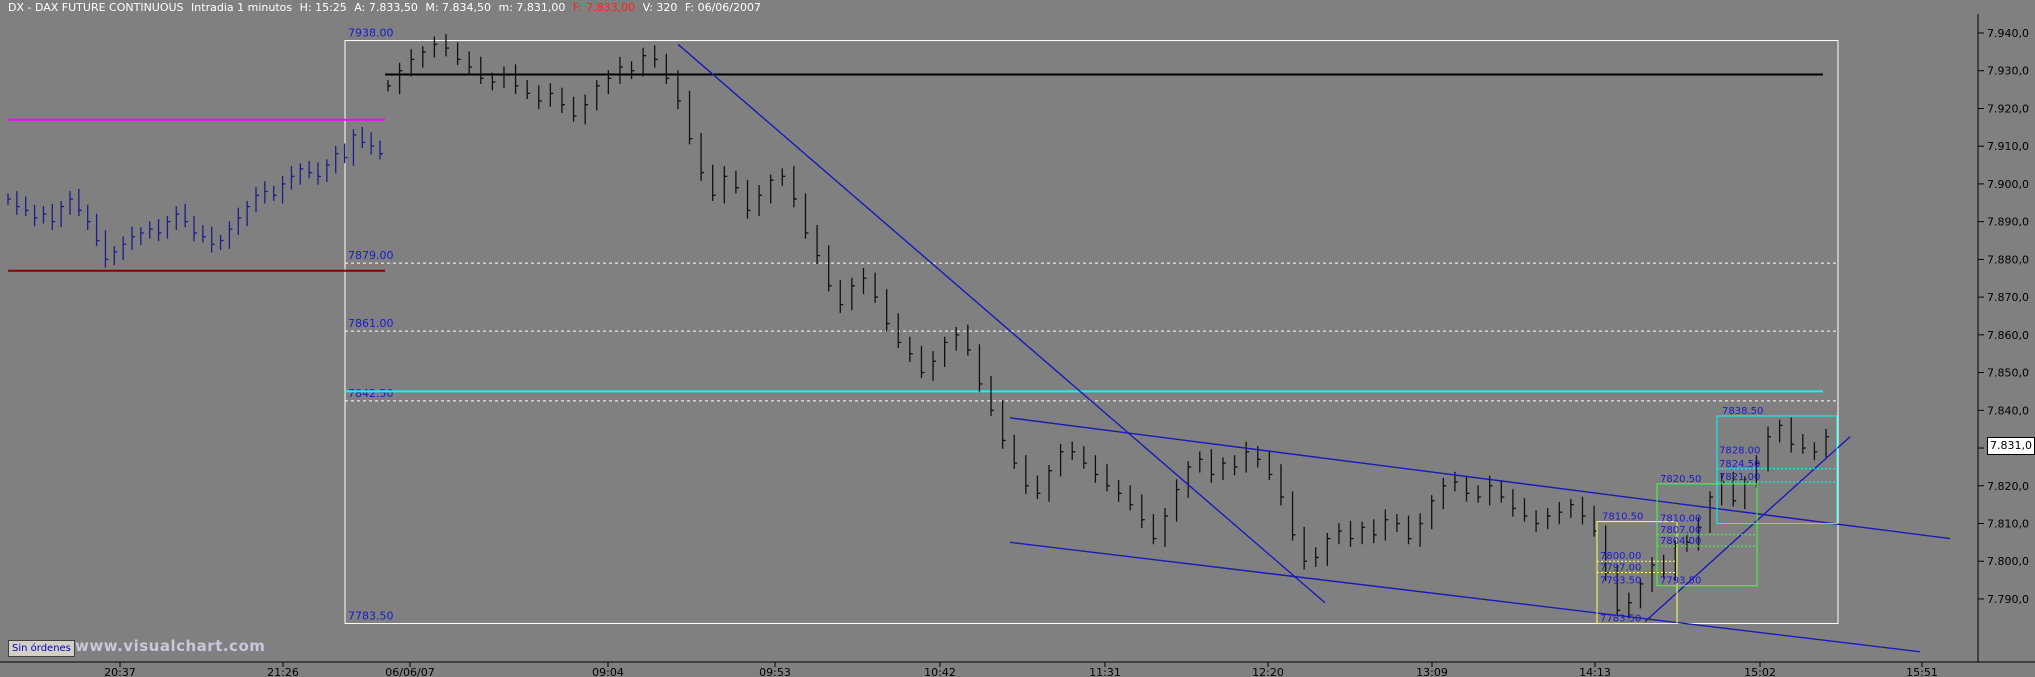  What do you see at coordinates (2008, 259) in the screenshot?
I see `y-tick-label: 7.880,0` at bounding box center [2008, 259].